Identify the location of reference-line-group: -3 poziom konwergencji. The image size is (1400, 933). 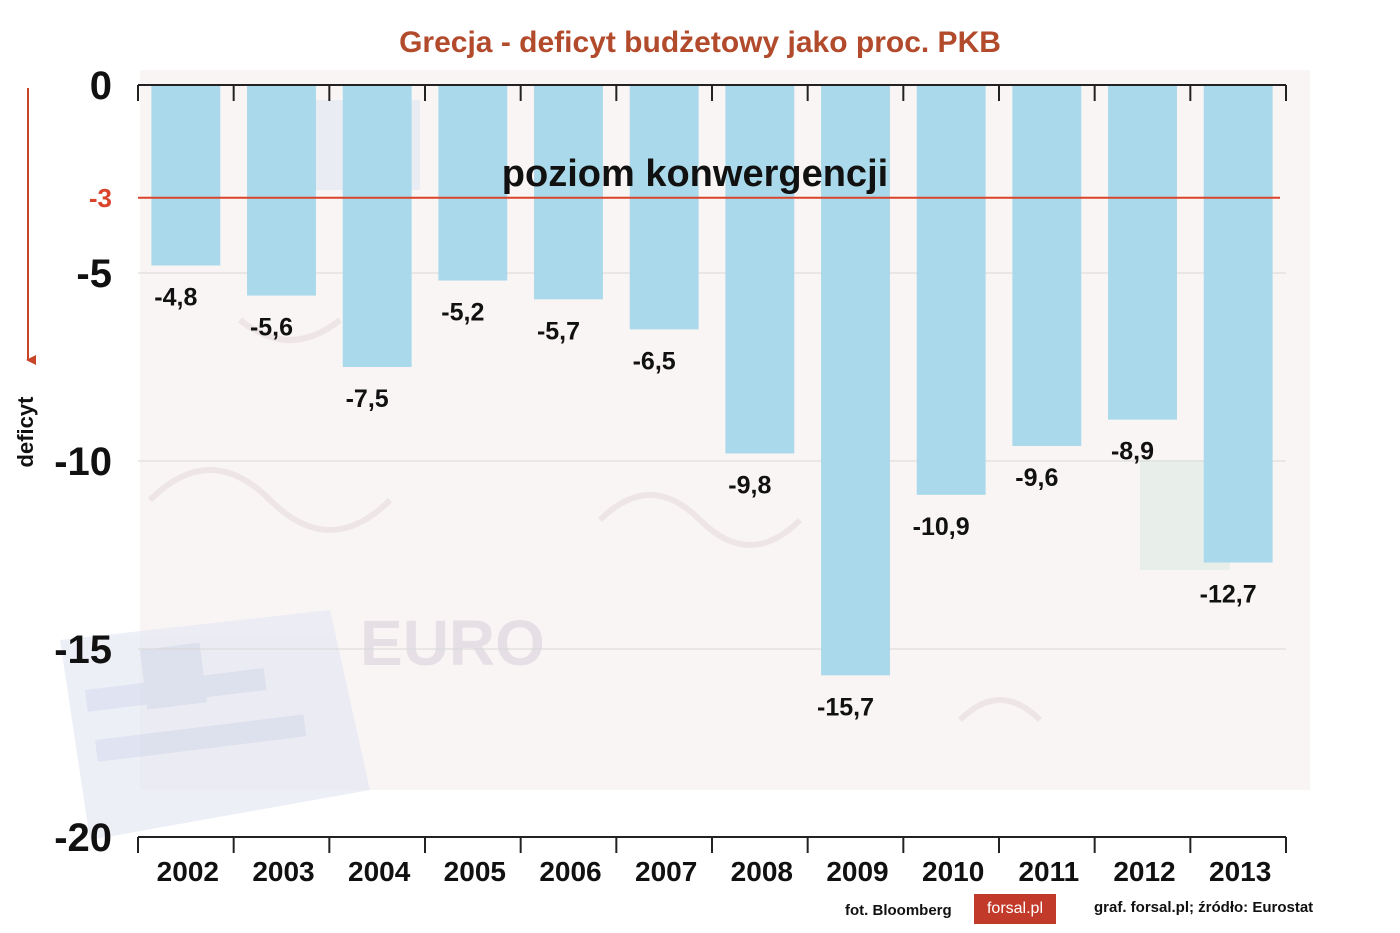
(684, 183).